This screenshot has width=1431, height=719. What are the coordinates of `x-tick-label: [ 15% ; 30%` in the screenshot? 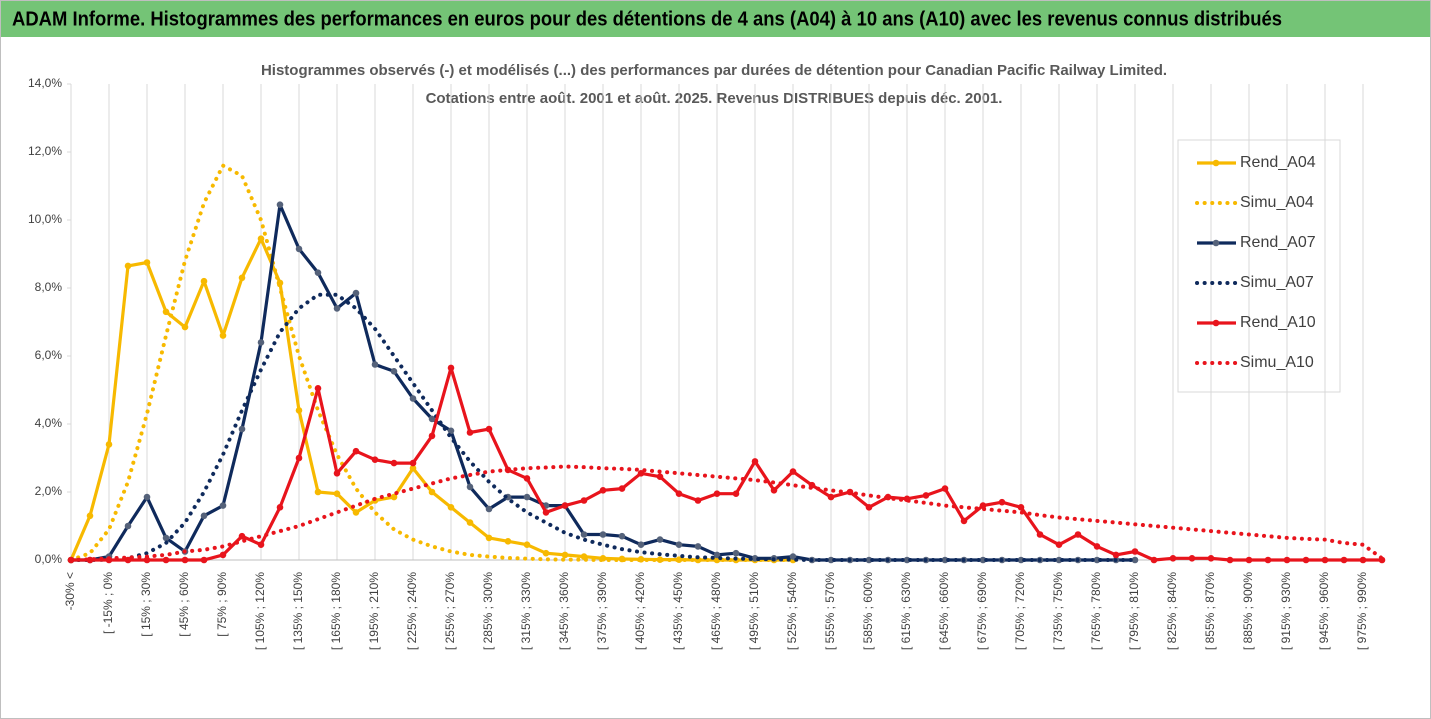 It's located at (146, 604).